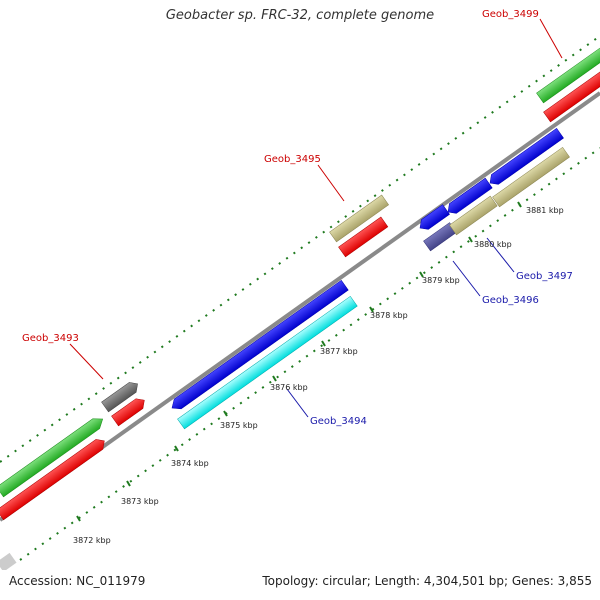  Describe the element at coordinates (363, 237) in the screenshot. I see `gene-geob-3495-red` at that location.